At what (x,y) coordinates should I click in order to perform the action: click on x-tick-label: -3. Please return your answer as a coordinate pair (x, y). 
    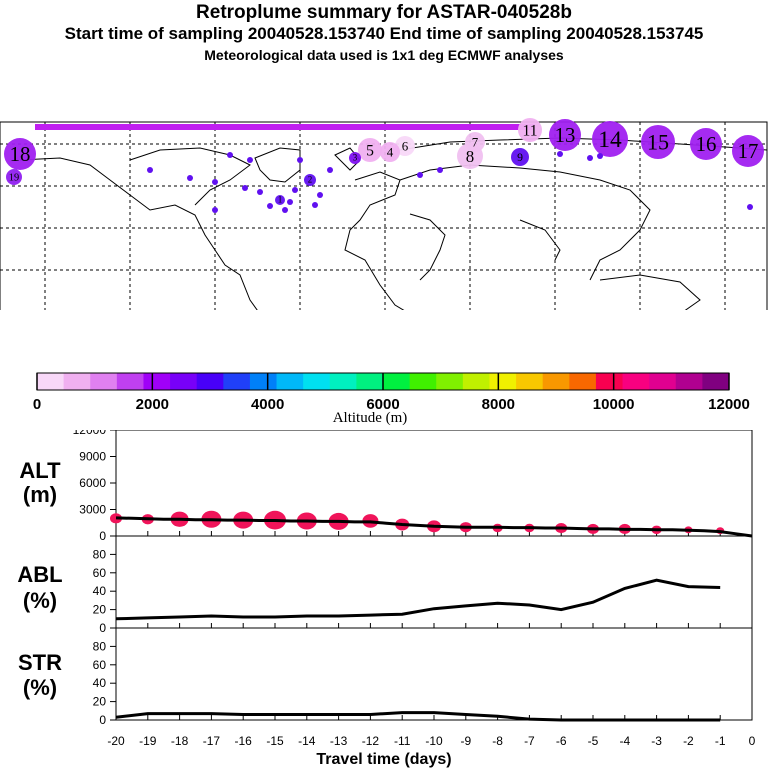
    Looking at the image, I should click on (656, 741).